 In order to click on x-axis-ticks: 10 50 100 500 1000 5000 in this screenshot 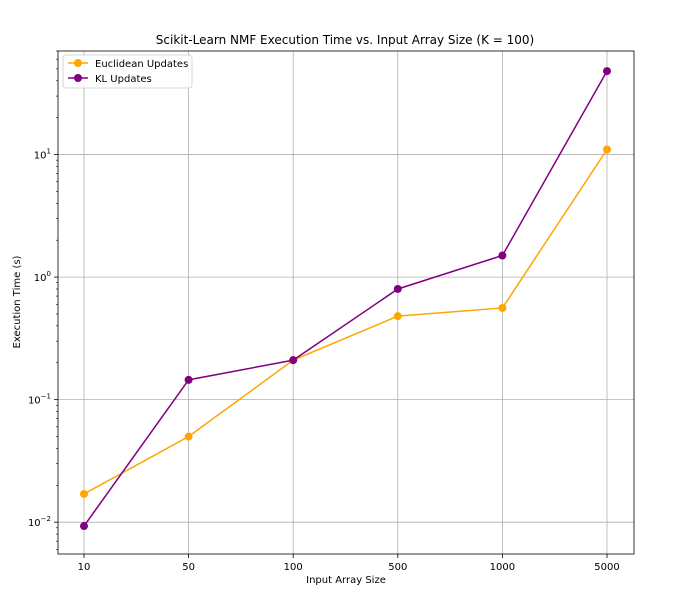, I will do `click(349, 563)`.